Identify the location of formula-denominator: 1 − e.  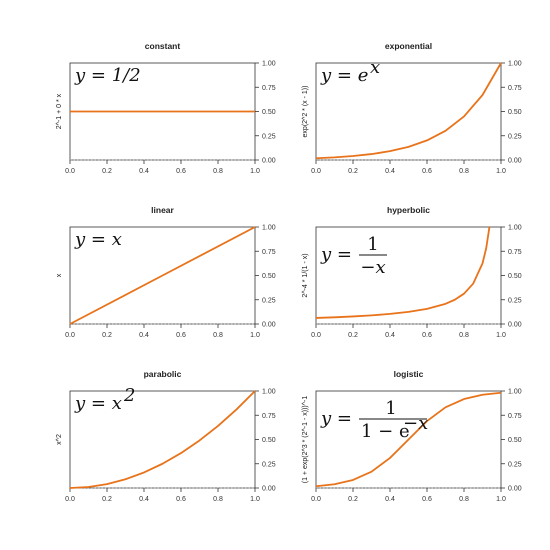
(385, 431).